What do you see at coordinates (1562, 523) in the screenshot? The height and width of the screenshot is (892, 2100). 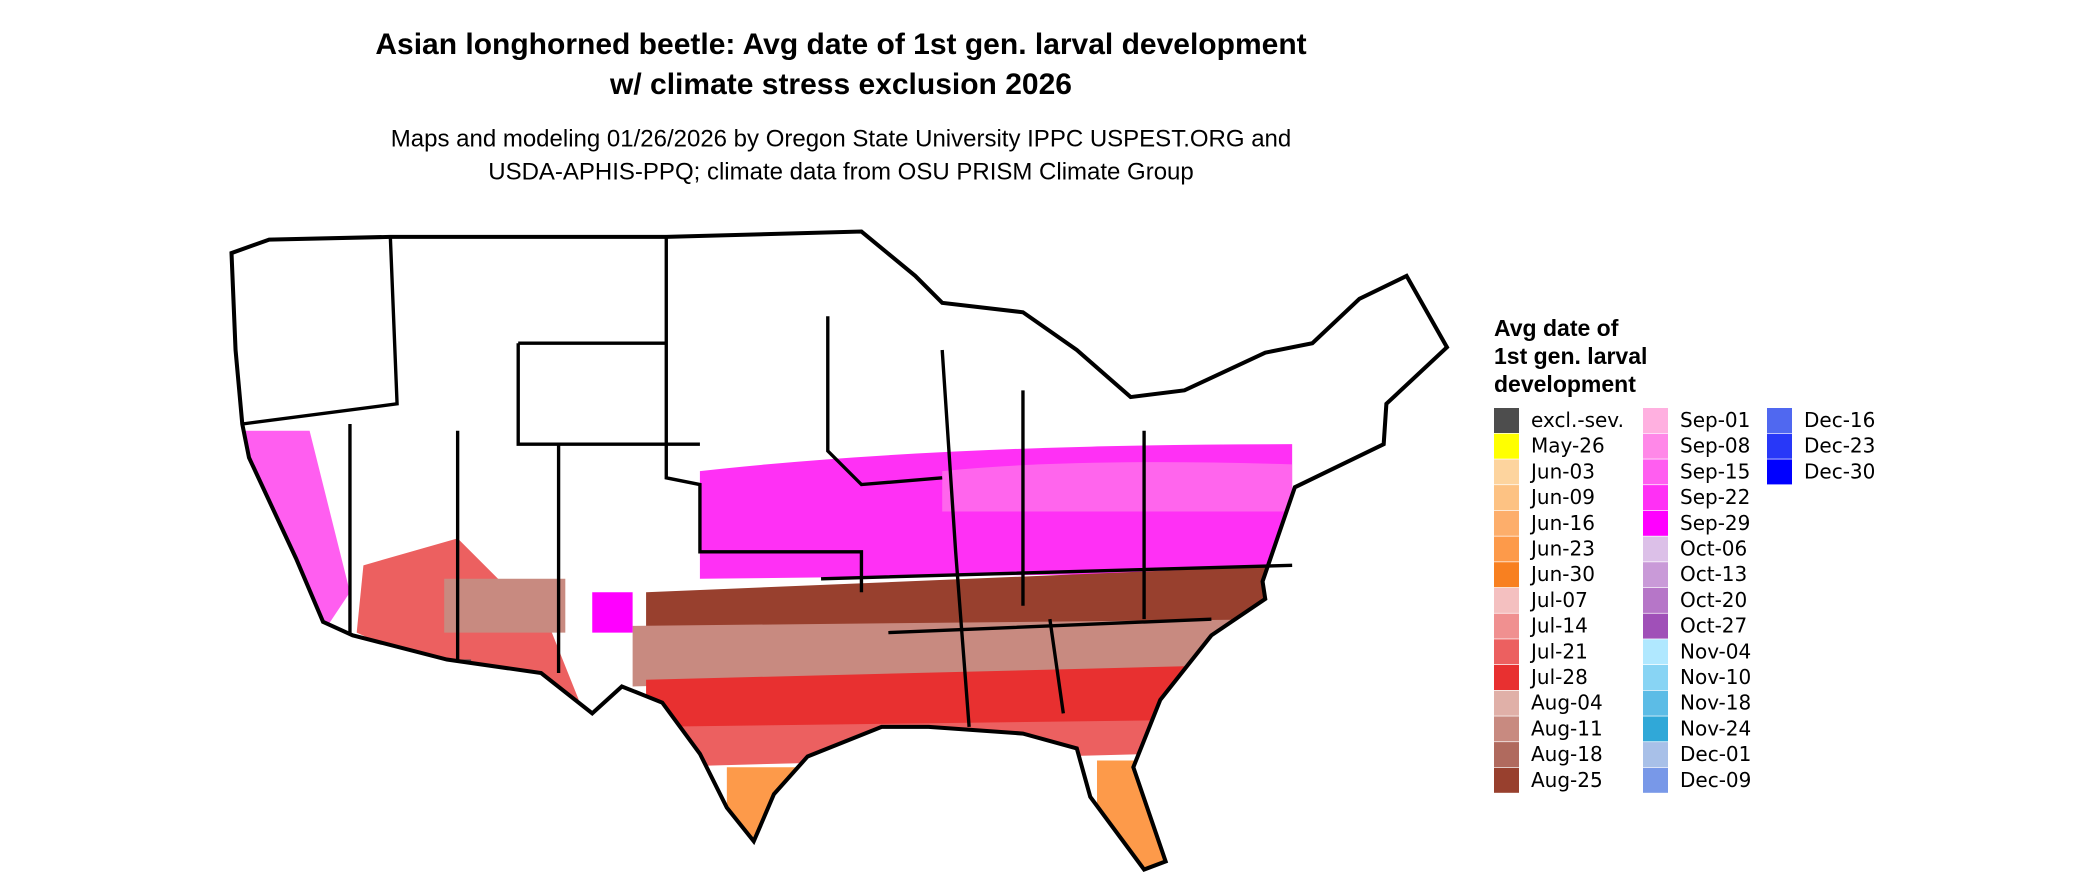 I see `legend-label: Jun-16` at bounding box center [1562, 523].